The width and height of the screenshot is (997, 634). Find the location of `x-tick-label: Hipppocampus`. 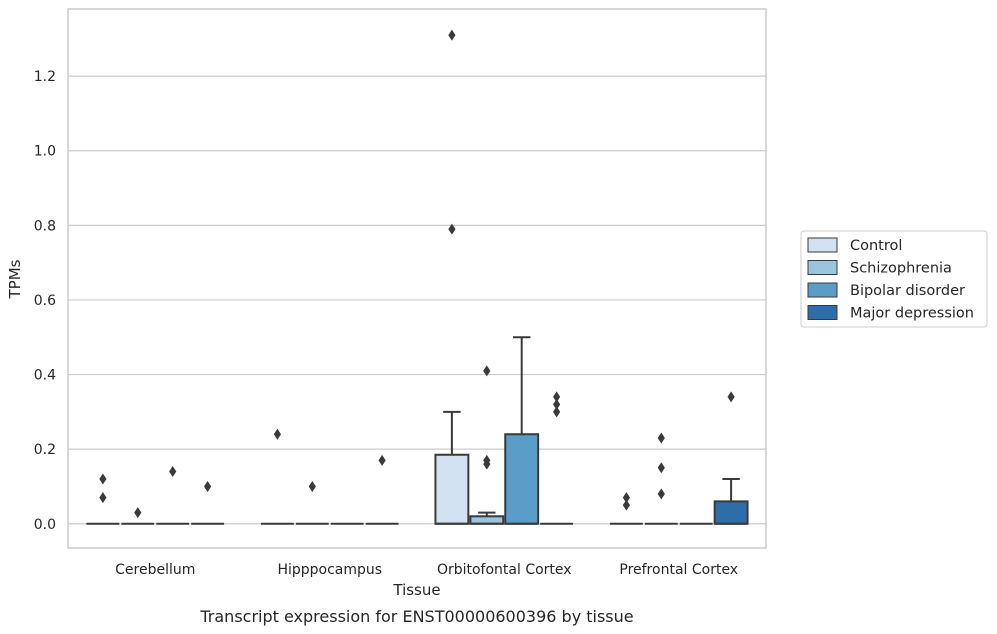

x-tick-label: Hipppocampus is located at coordinates (329, 570).